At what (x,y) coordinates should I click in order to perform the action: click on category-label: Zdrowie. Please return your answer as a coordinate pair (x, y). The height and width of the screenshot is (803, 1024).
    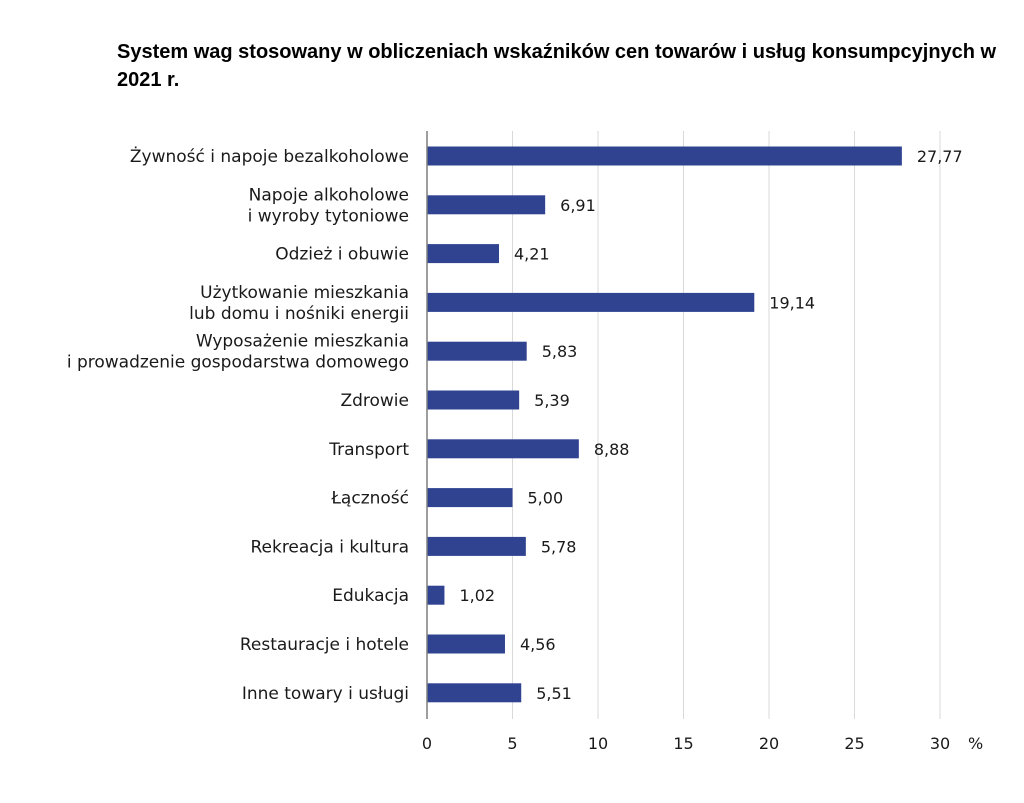
    Looking at the image, I should click on (374, 401).